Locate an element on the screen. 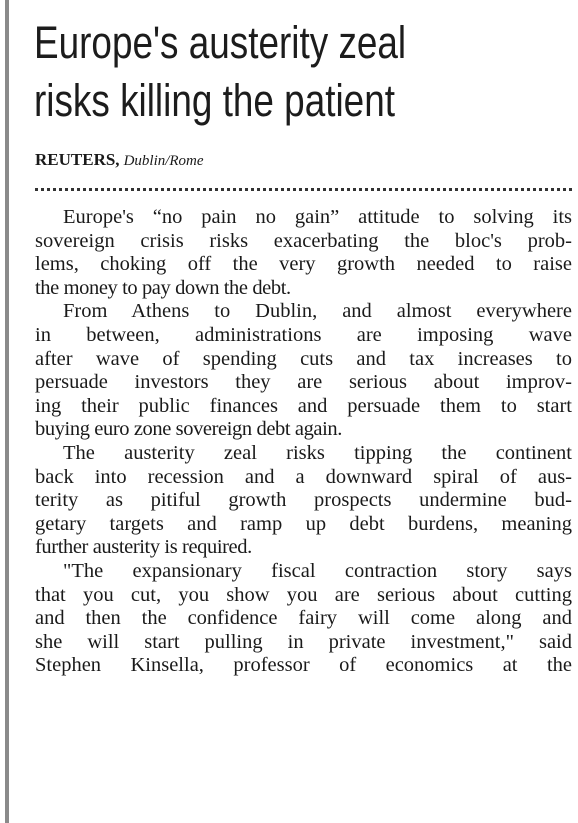 The width and height of the screenshot is (578, 823). byline: REUTERS, Dublin/Rome is located at coordinates (119, 160).